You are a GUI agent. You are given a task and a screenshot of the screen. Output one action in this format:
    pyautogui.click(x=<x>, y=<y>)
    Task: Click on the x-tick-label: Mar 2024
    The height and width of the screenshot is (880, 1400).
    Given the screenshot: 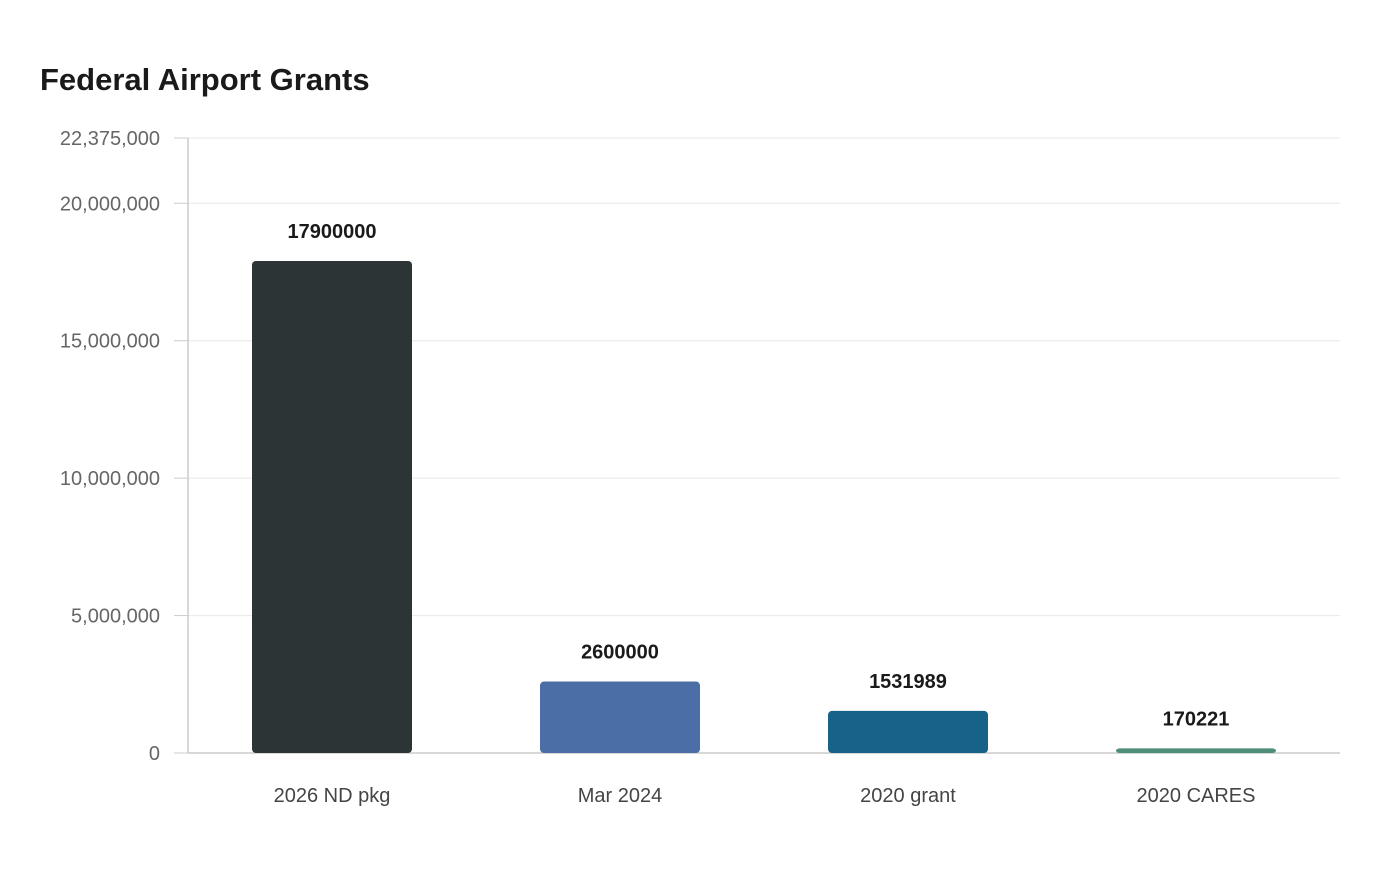 What is the action you would take?
    pyautogui.click(x=620, y=796)
    